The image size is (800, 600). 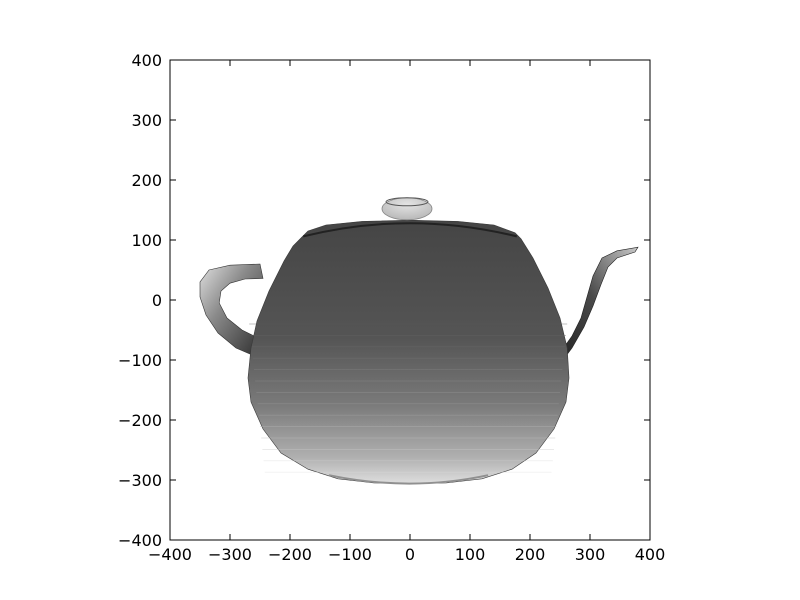 What do you see at coordinates (140, 480) in the screenshot?
I see `y-tick-label: −300` at bounding box center [140, 480].